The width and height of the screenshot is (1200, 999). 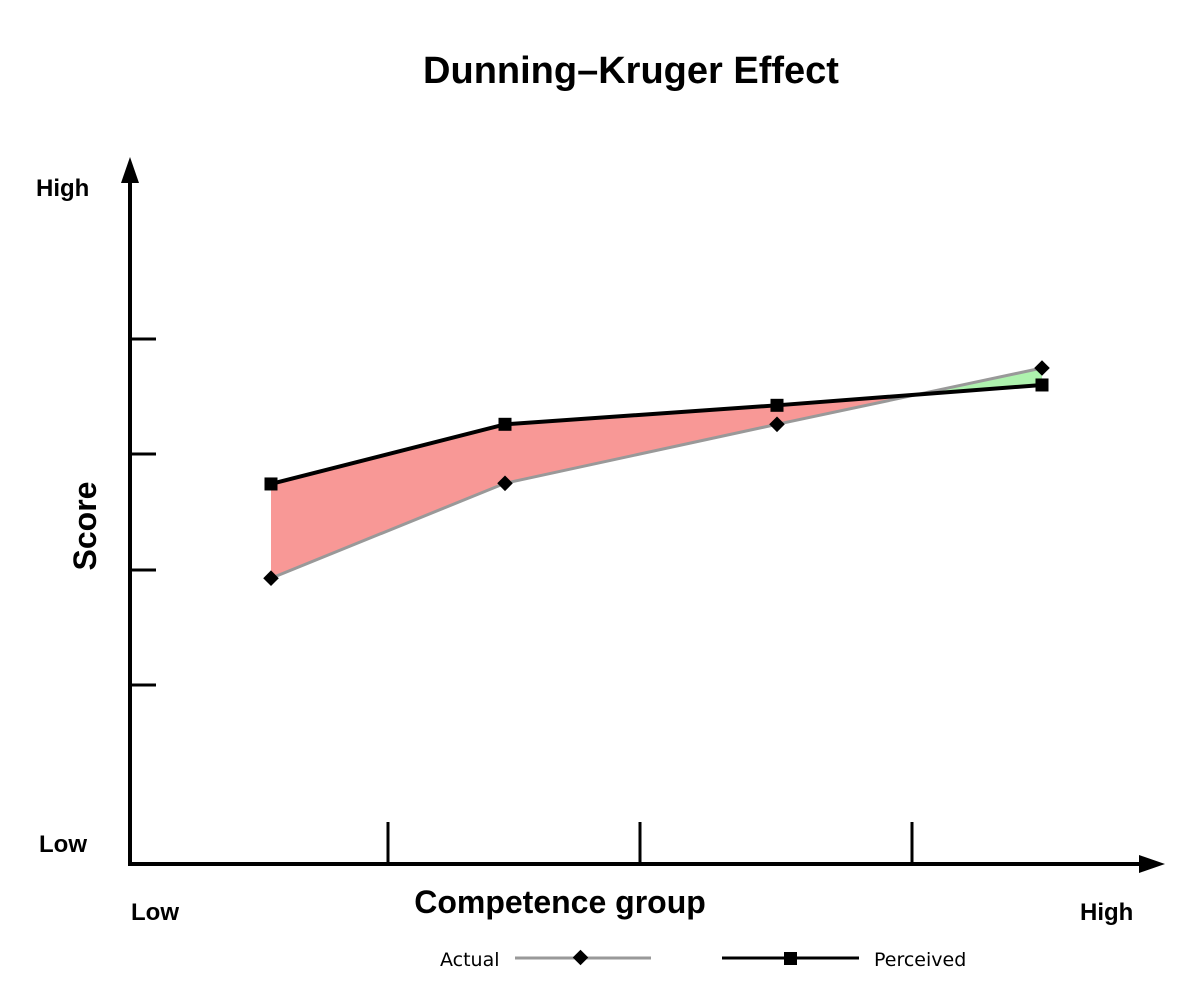 What do you see at coordinates (1152, 864) in the screenshot?
I see `x-axis-arrow` at bounding box center [1152, 864].